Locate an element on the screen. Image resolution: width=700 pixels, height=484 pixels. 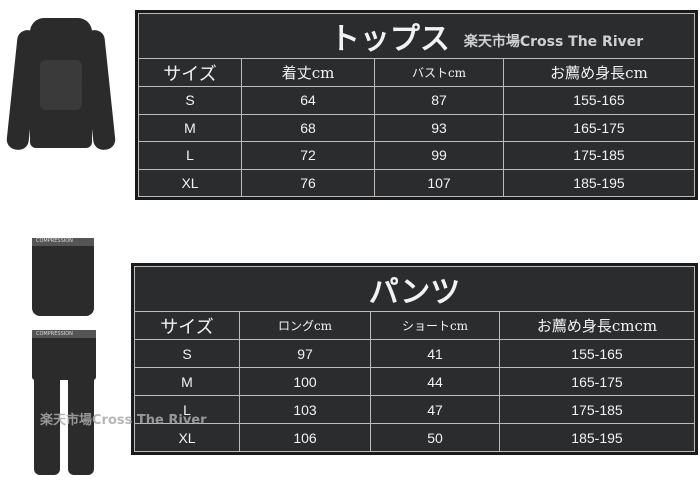
cell: 87 is located at coordinates (439, 100).